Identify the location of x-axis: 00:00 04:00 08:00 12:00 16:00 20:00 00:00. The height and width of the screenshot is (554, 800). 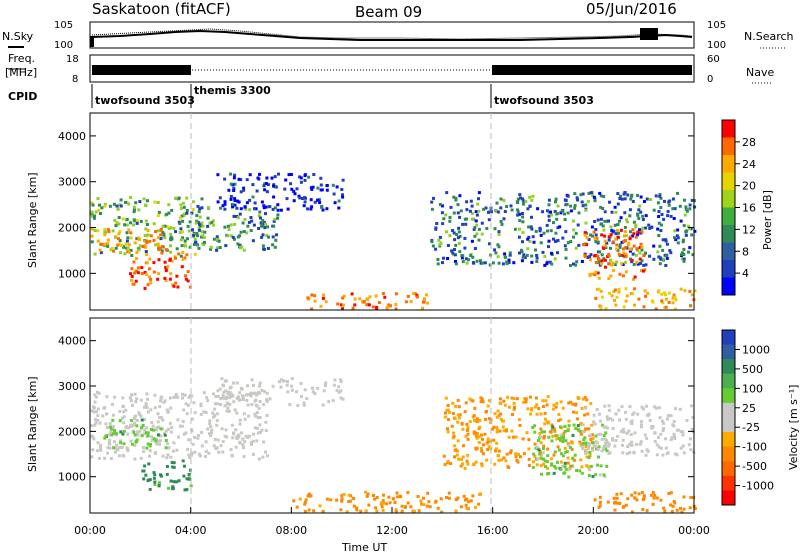
(392, 522).